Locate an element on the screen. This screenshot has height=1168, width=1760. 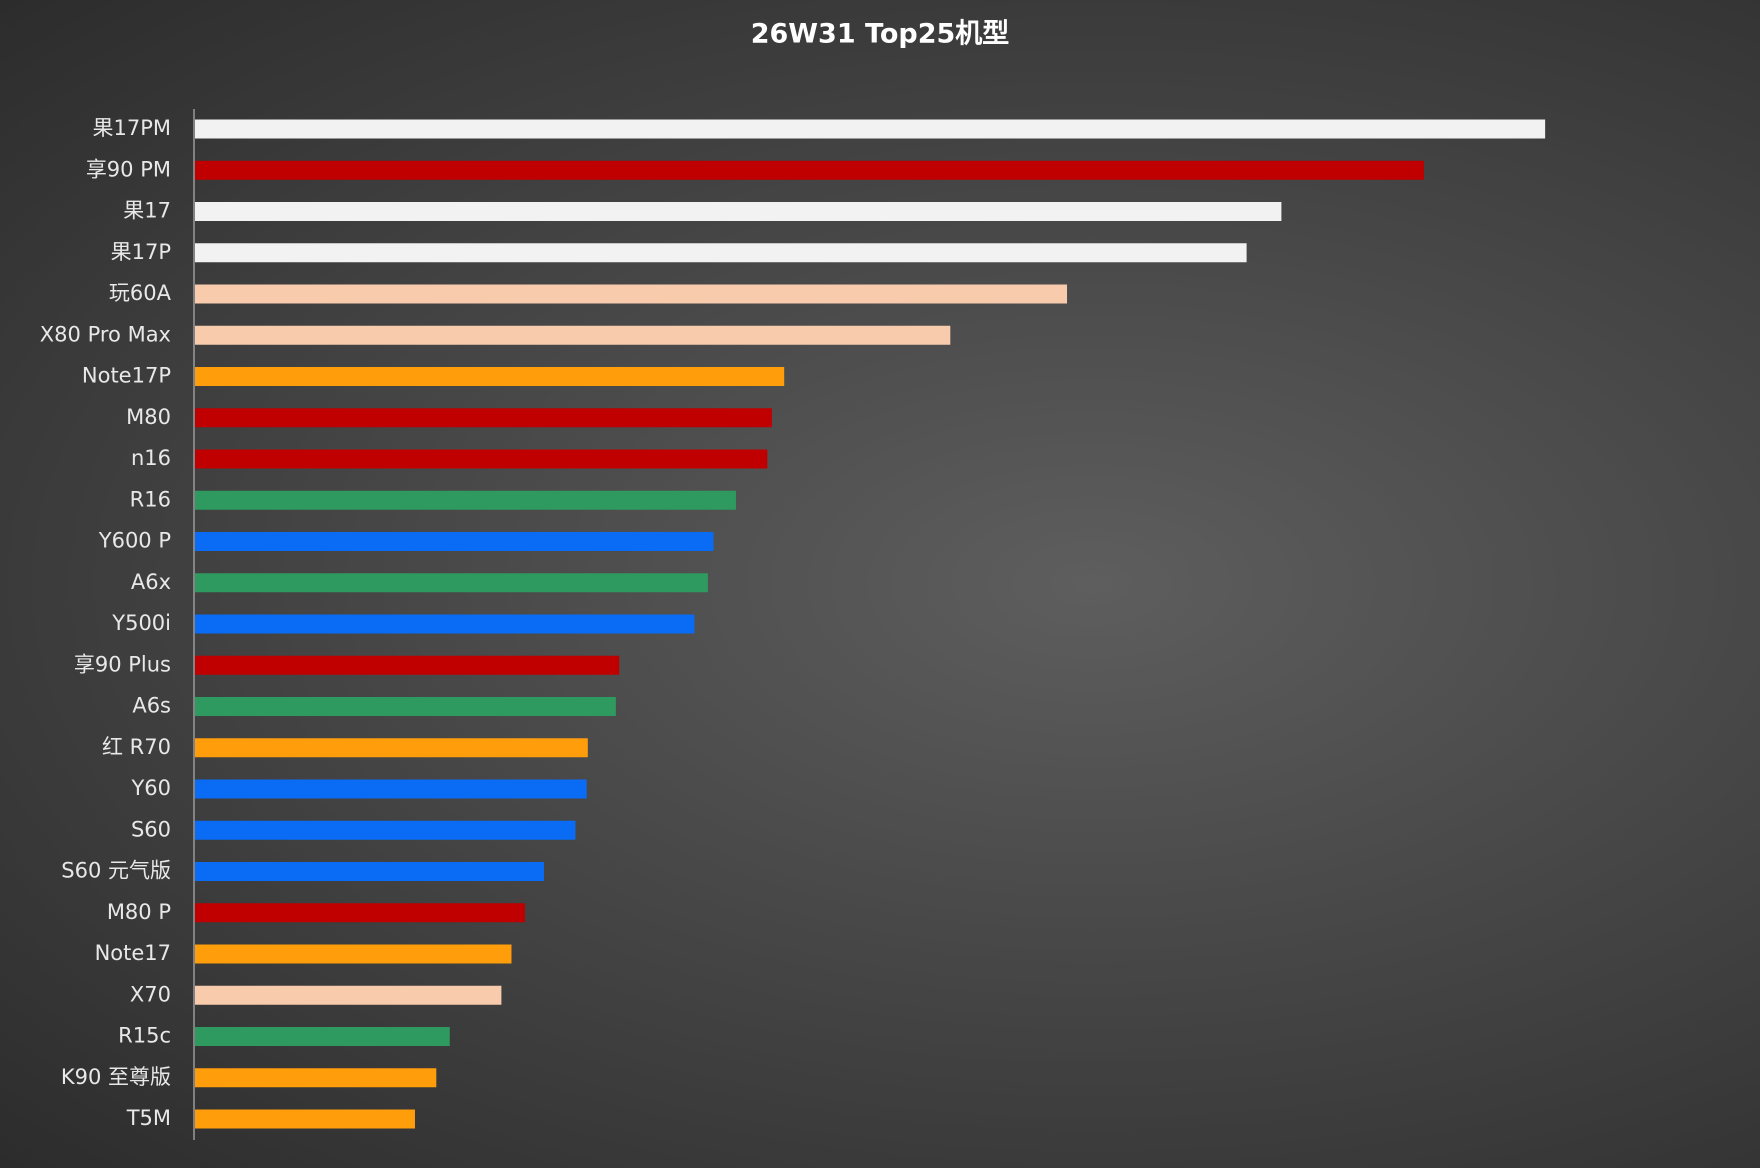
y-tick-label: T5M is located at coordinates (148, 1118).